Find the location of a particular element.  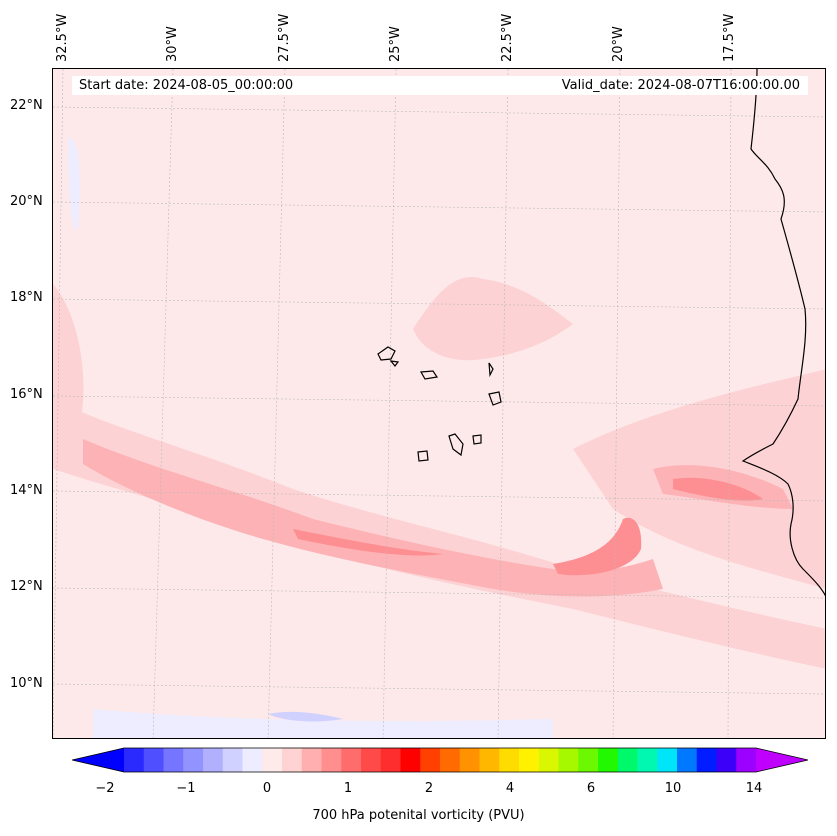

pv-patch-center is located at coordinates (493, 319).